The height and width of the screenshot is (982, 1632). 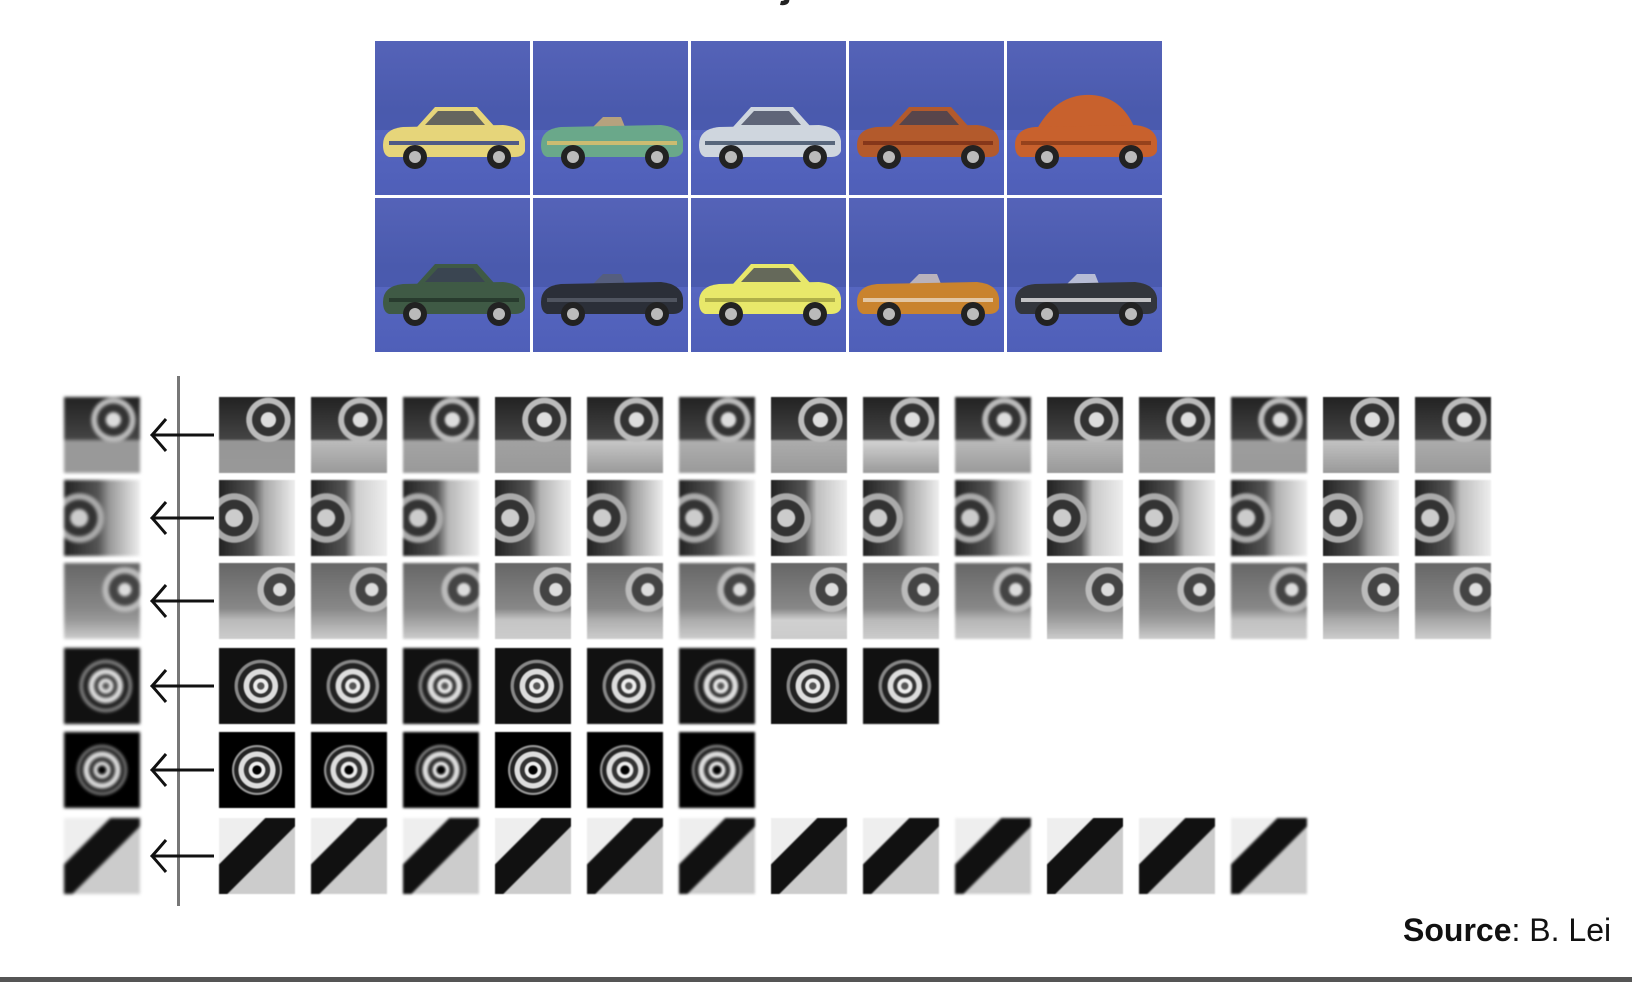 I want to click on title-fragment, so click(x=785, y=3).